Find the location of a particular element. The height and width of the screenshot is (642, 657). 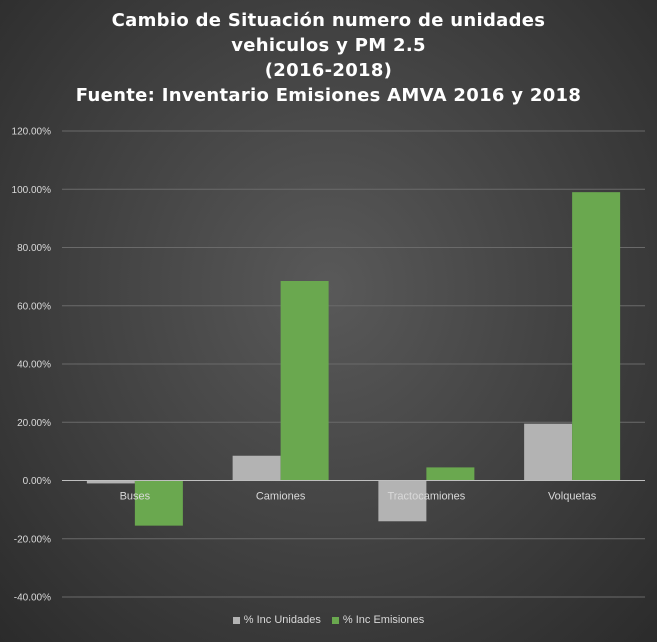

title-line-2: vehiculos y PM 2.5 is located at coordinates (328, 45).